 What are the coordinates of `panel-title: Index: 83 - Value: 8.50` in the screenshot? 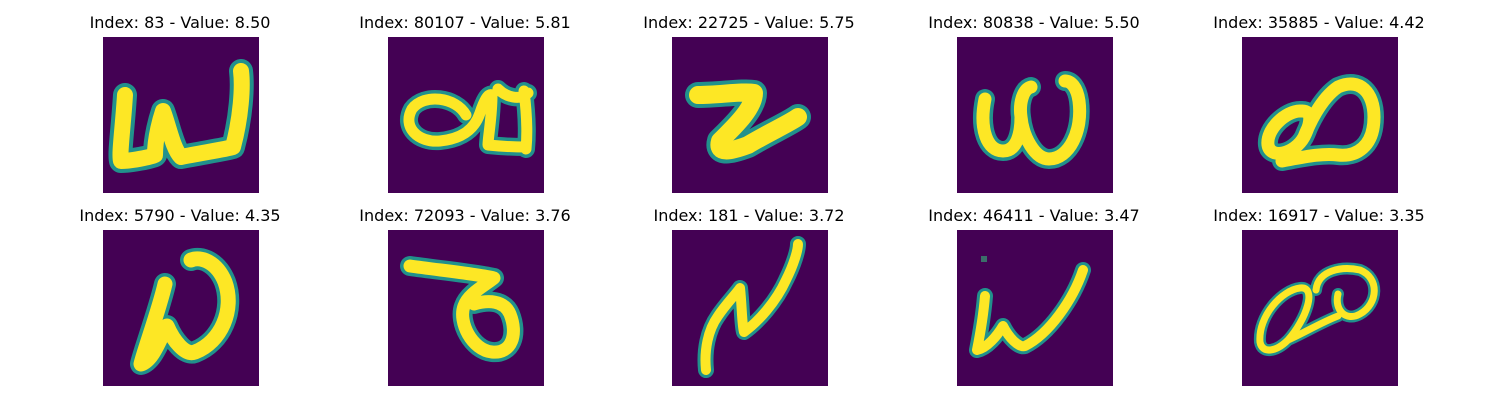 It's located at (180, 22).